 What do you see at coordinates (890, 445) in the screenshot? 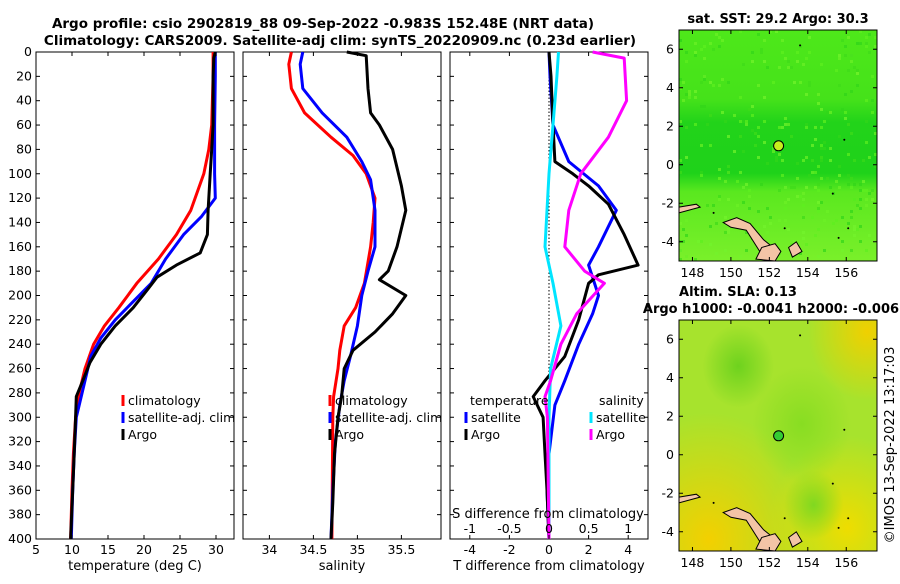
I see `imos-watermark: ©IMOS 13-Sep-2022 13:17:03` at bounding box center [890, 445].